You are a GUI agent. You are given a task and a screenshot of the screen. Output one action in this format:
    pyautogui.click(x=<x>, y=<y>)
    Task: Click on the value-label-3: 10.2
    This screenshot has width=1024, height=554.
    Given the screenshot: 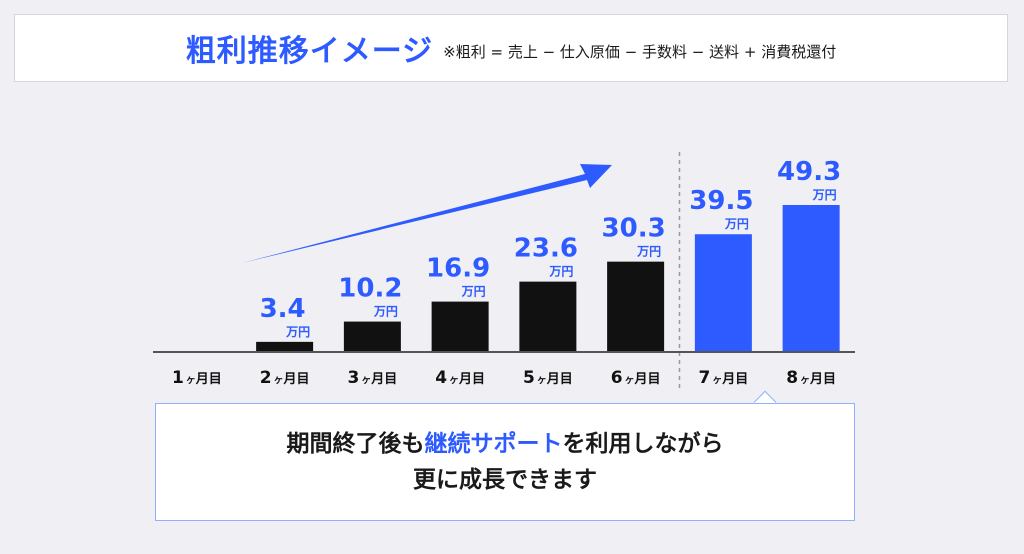 What is the action you would take?
    pyautogui.click(x=370, y=289)
    